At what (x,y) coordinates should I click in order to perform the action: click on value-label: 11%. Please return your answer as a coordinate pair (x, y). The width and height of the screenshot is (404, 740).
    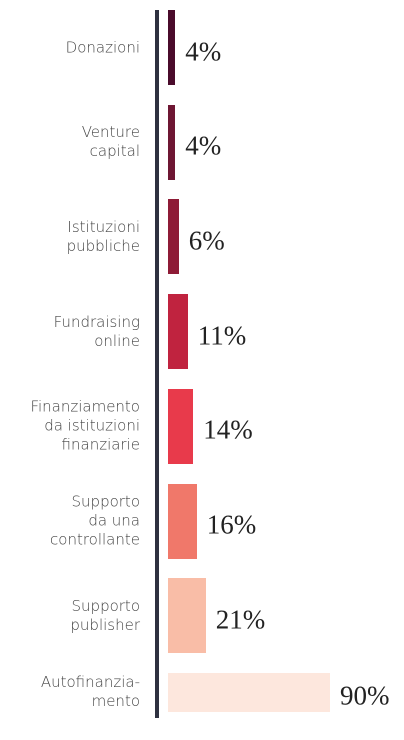
    Looking at the image, I should click on (222, 335).